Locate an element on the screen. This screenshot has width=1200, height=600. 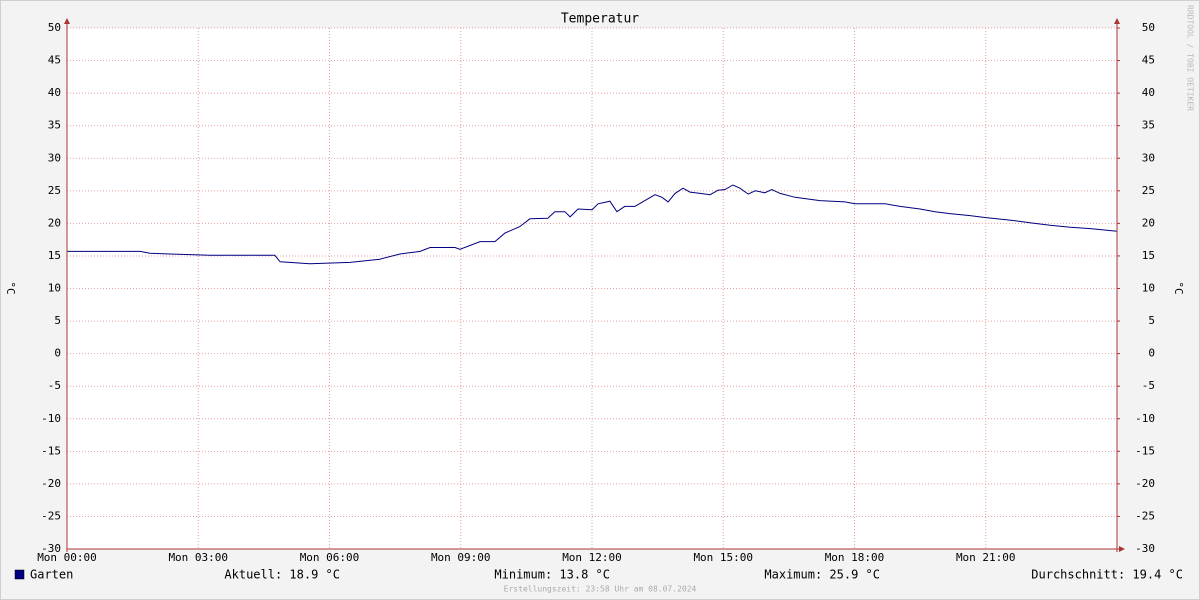
y2-tick-label: -20 is located at coordinates (1145, 483).